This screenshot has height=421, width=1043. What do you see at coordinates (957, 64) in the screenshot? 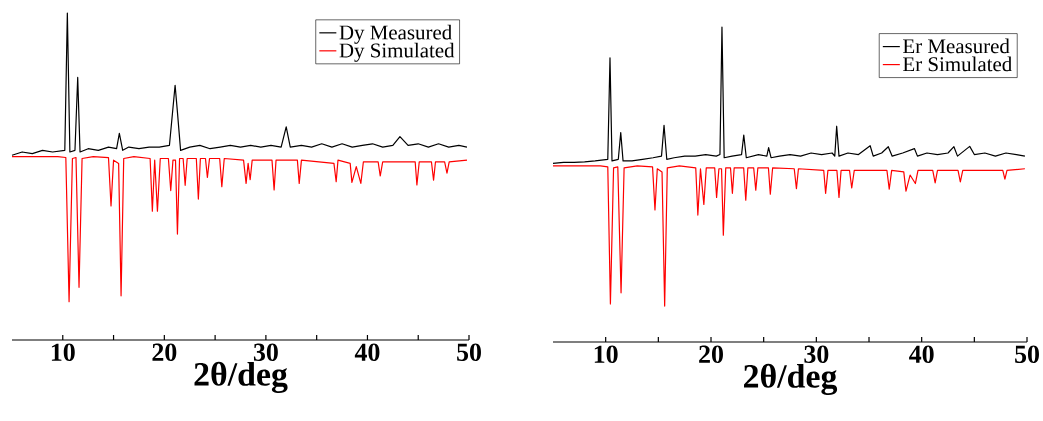
I see `legend-label: Er Simulated` at bounding box center [957, 64].